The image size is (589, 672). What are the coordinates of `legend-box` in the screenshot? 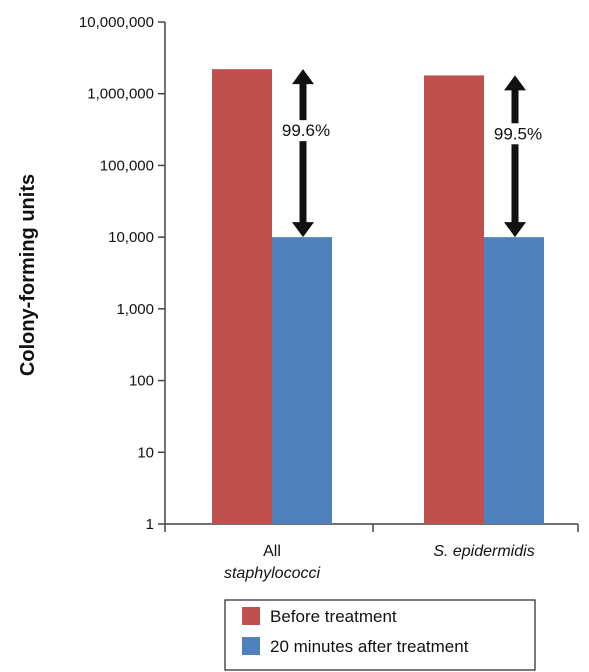 It's located at (380, 635).